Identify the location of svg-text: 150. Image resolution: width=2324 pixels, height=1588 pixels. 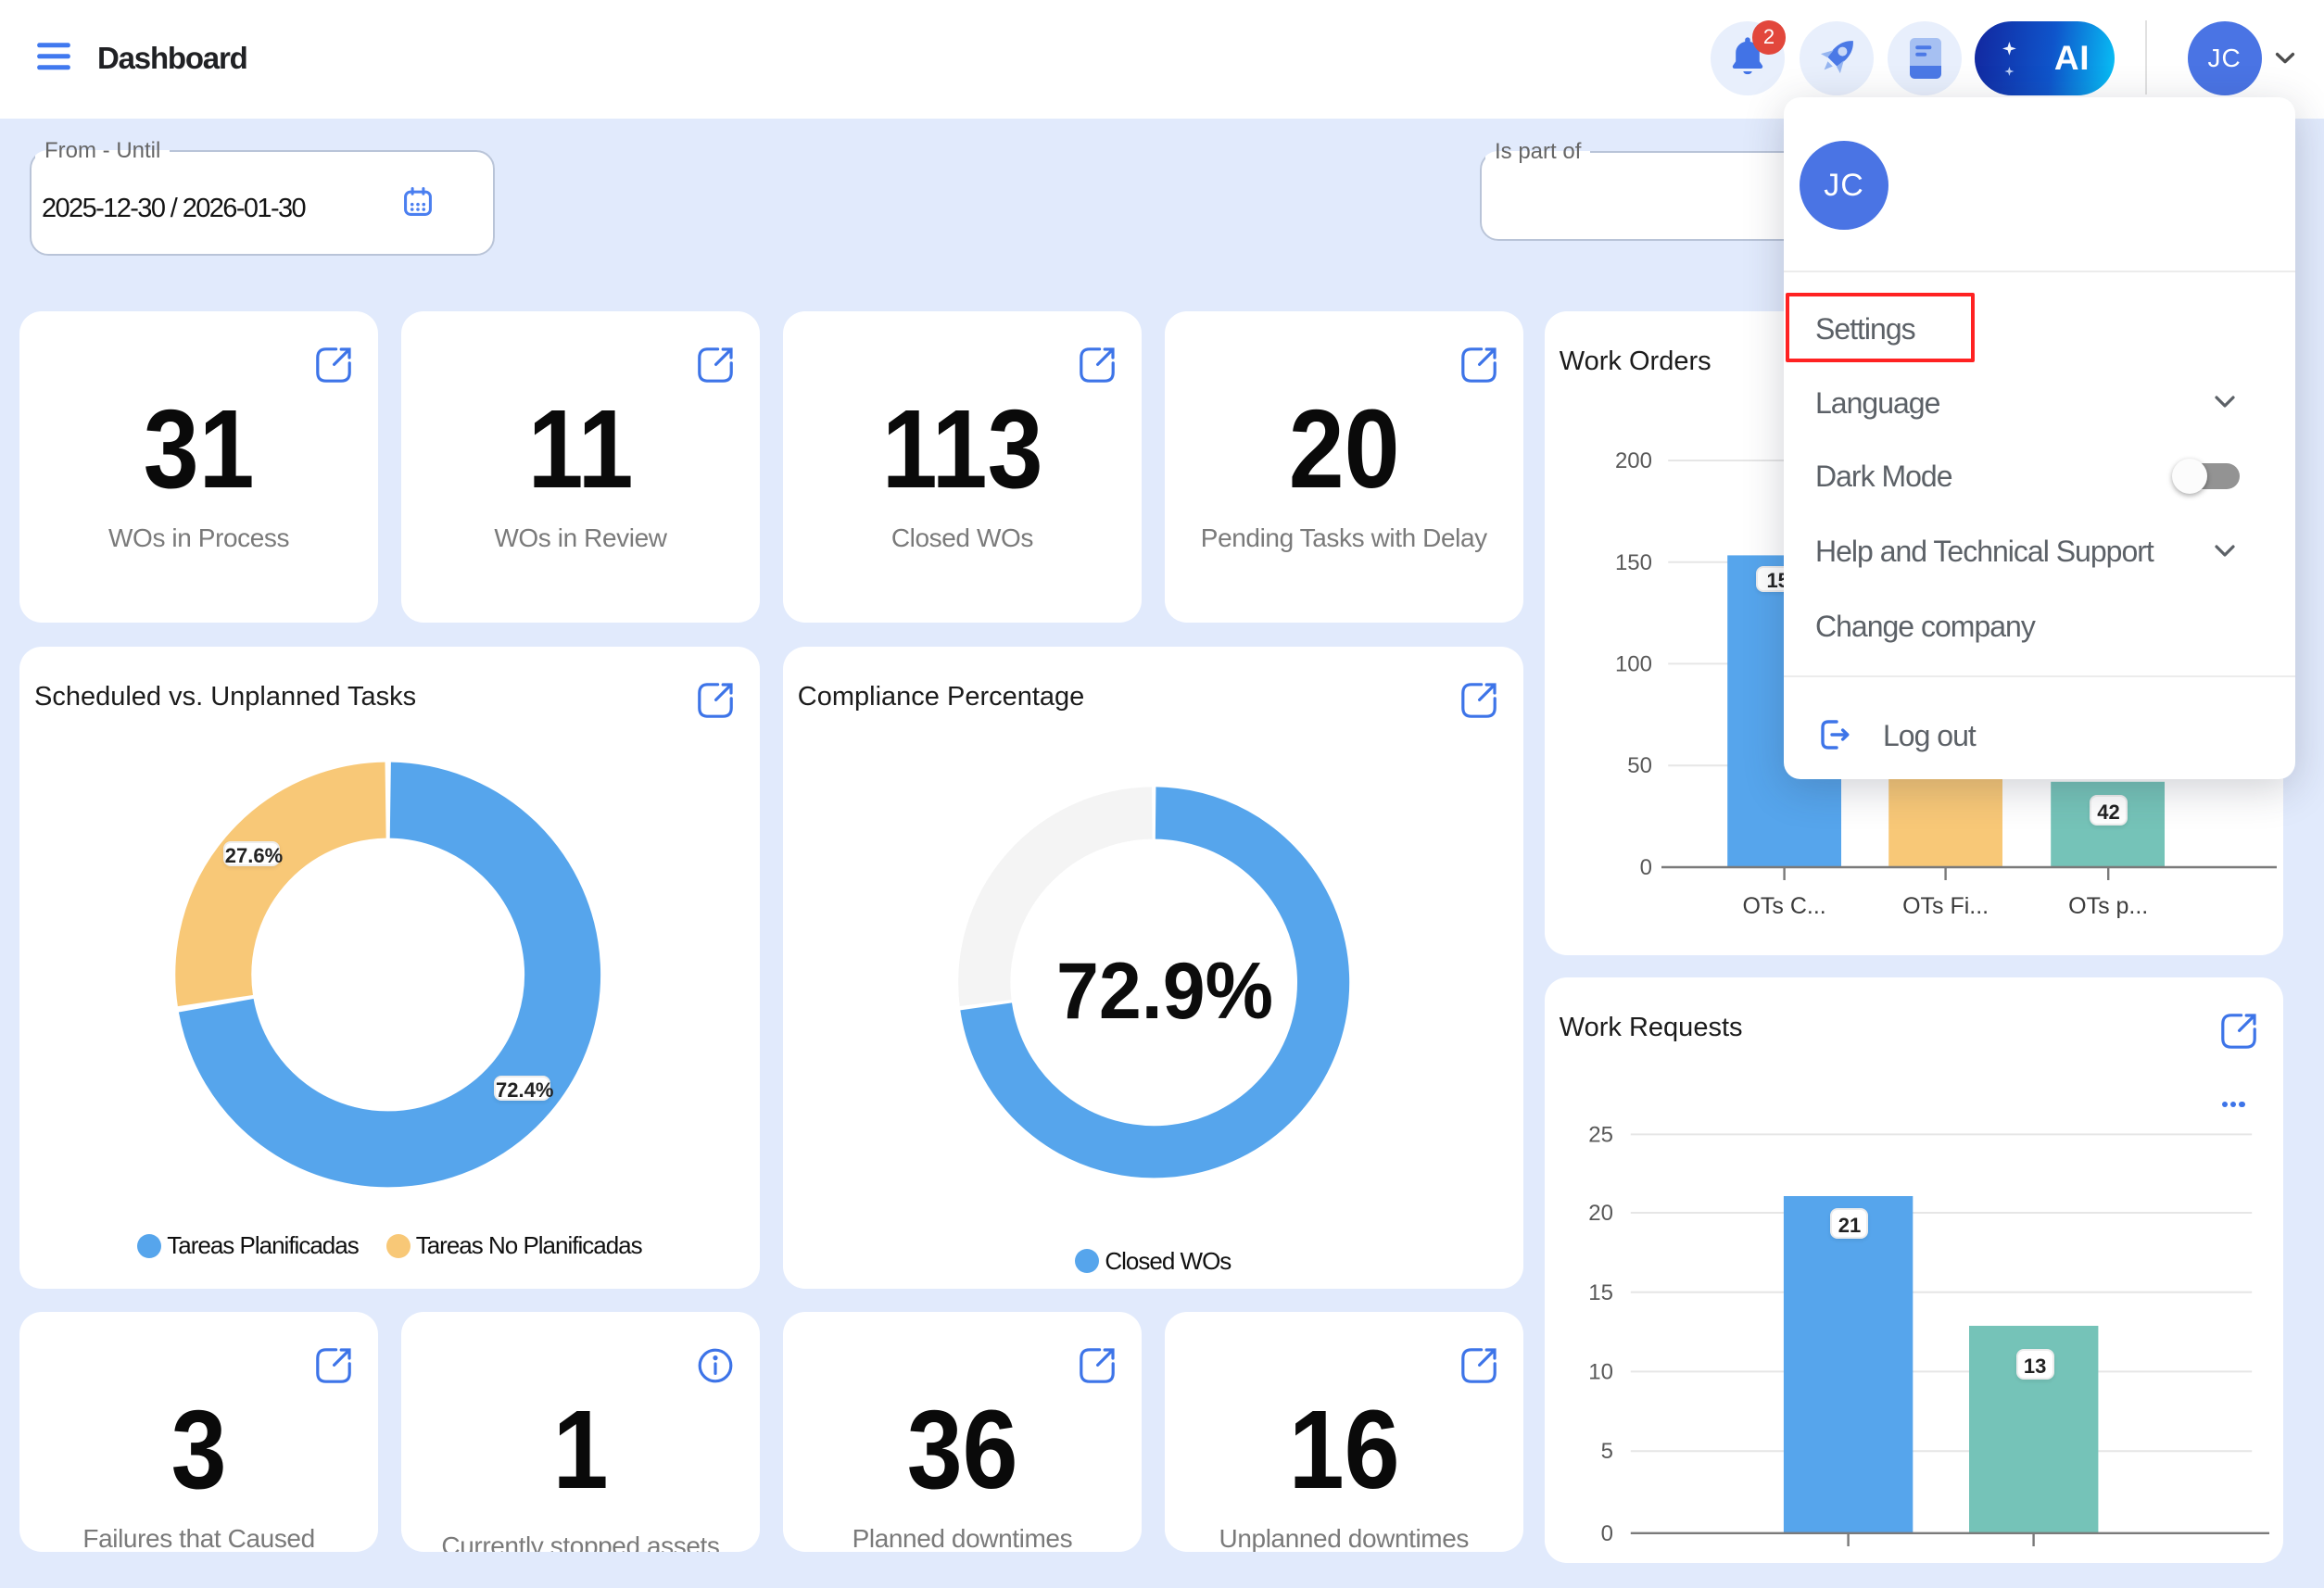
(1633, 562).